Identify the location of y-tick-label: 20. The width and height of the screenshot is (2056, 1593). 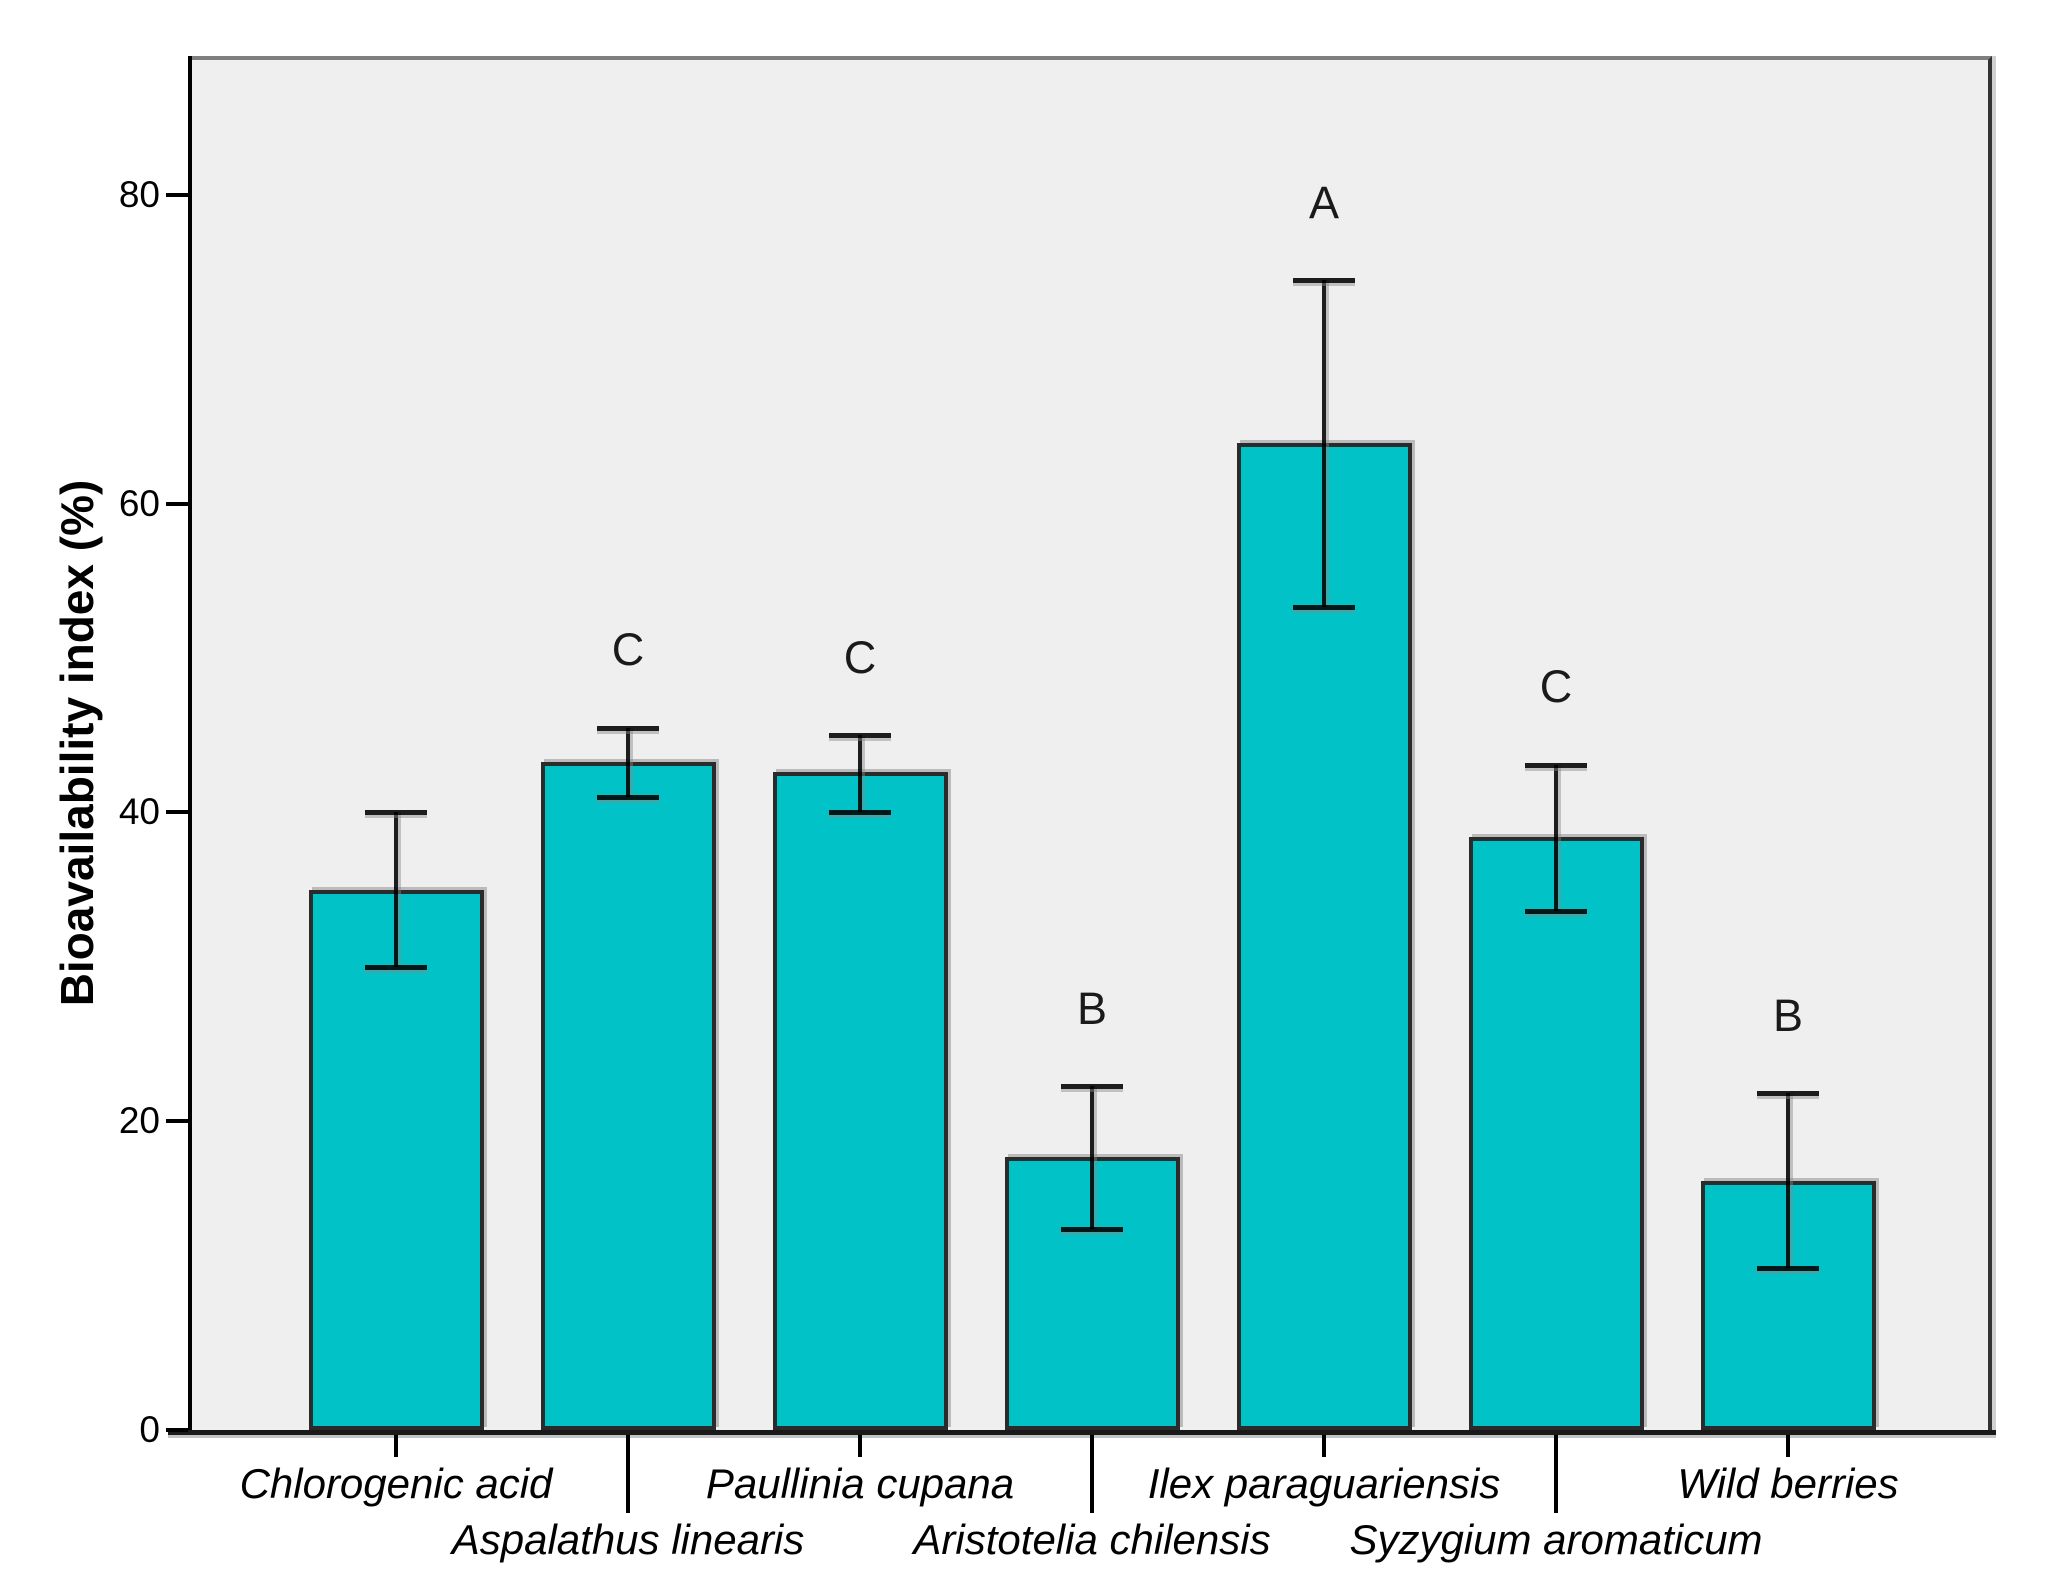
(139, 1121).